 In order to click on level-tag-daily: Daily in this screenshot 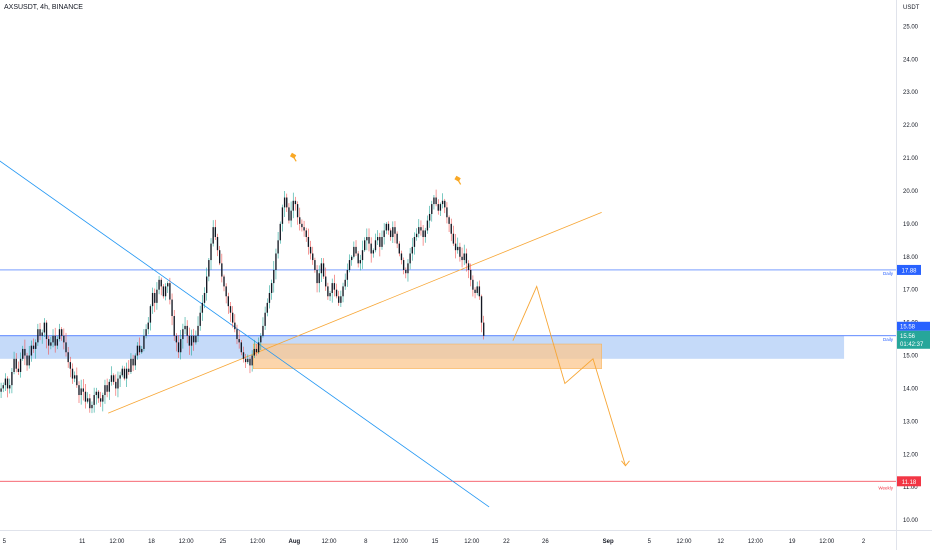, I will do `click(888, 339)`.